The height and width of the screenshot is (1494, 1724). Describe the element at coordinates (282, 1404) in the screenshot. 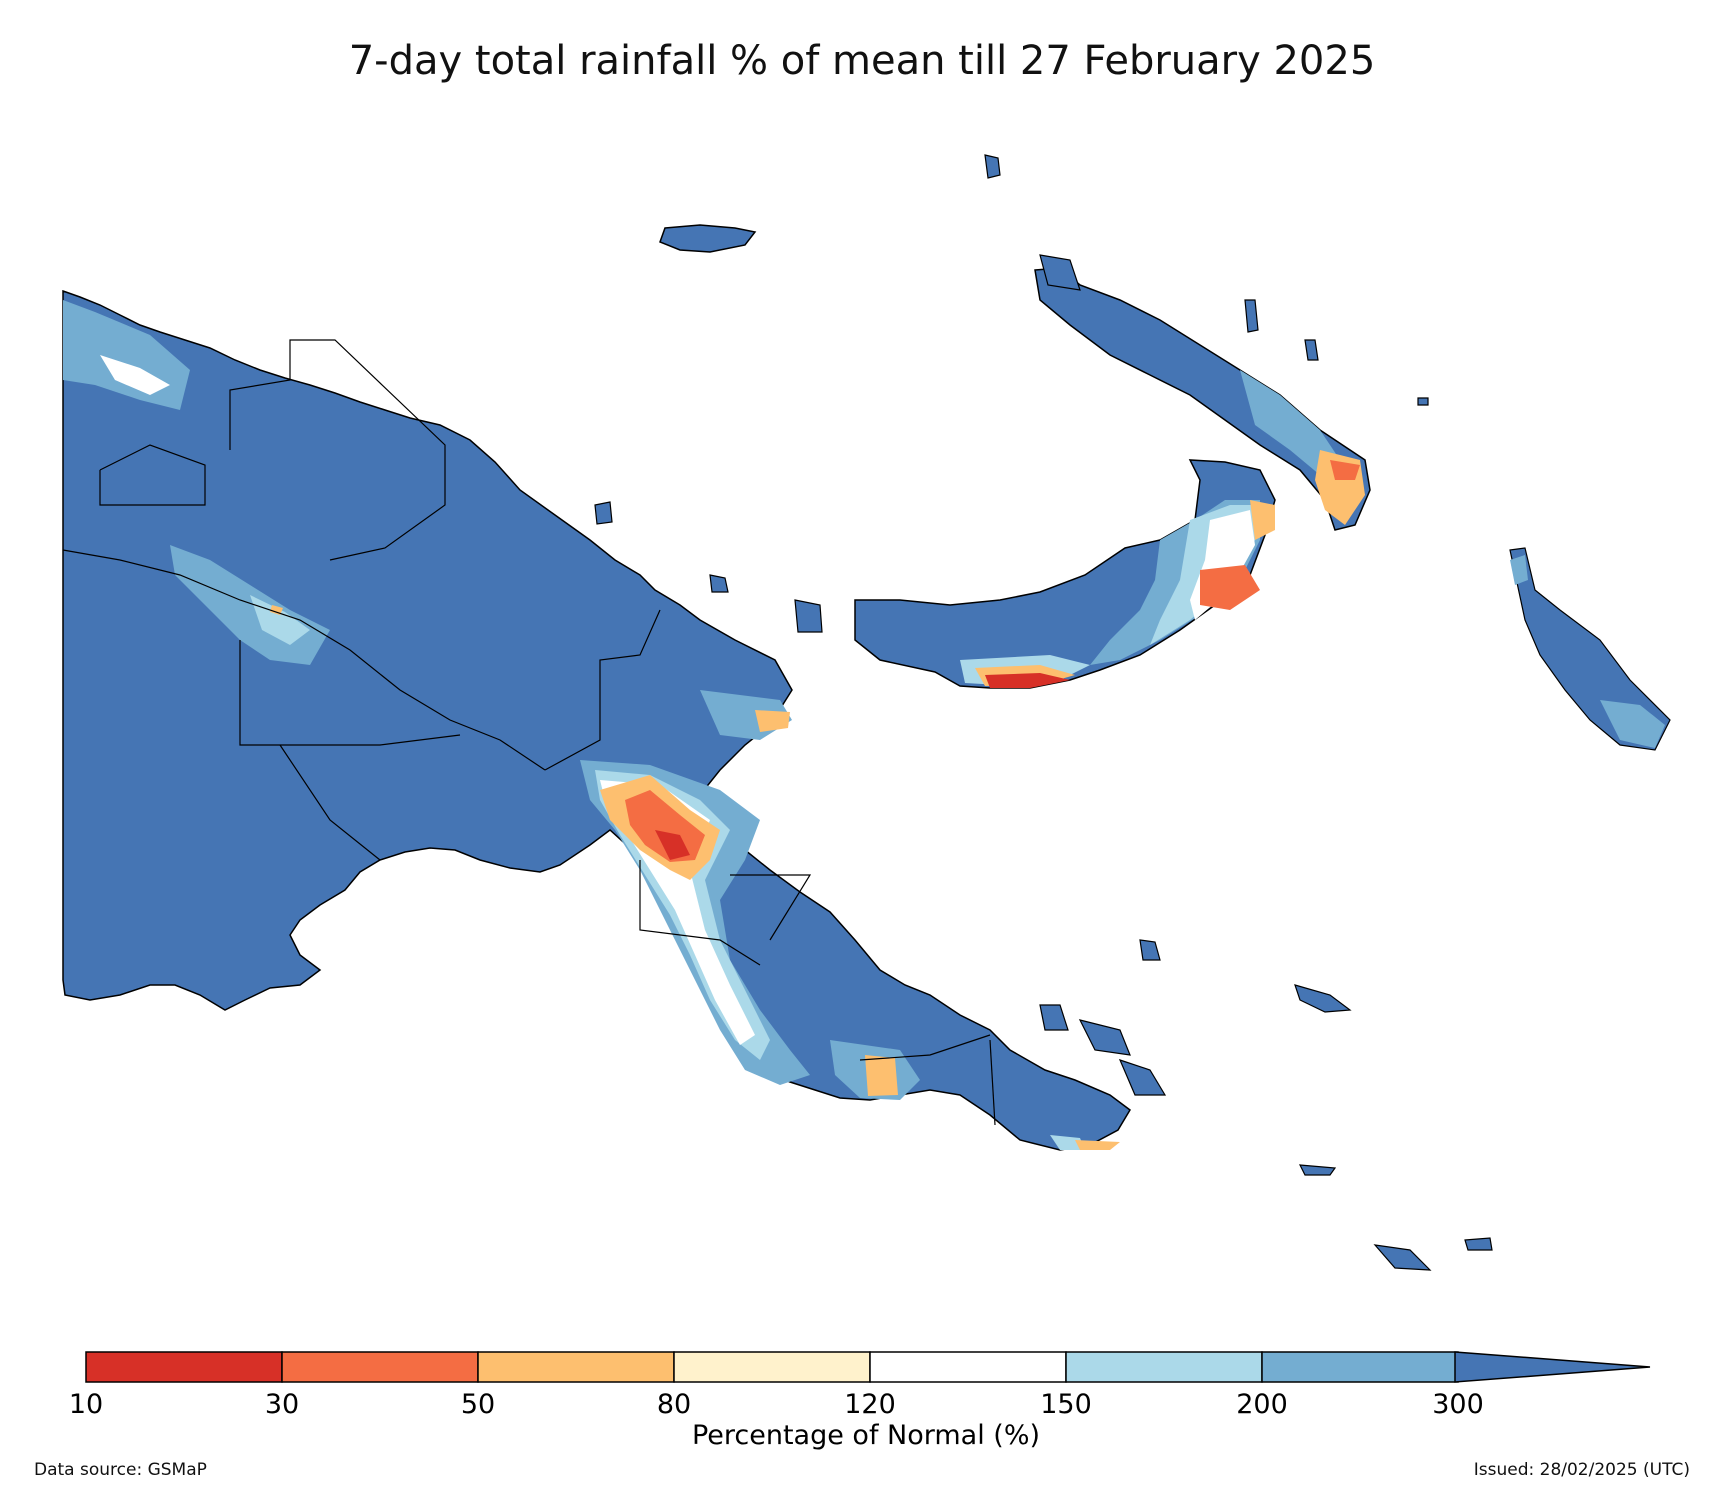

I see `colorbar-tick-label: 30` at that location.